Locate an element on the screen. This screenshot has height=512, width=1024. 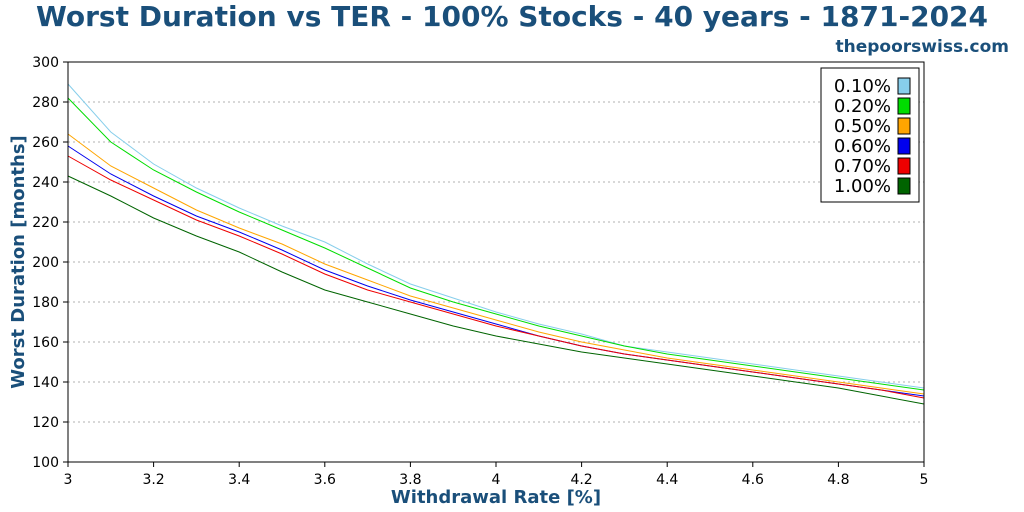
x-tick-label: 5 is located at coordinates (924, 480).